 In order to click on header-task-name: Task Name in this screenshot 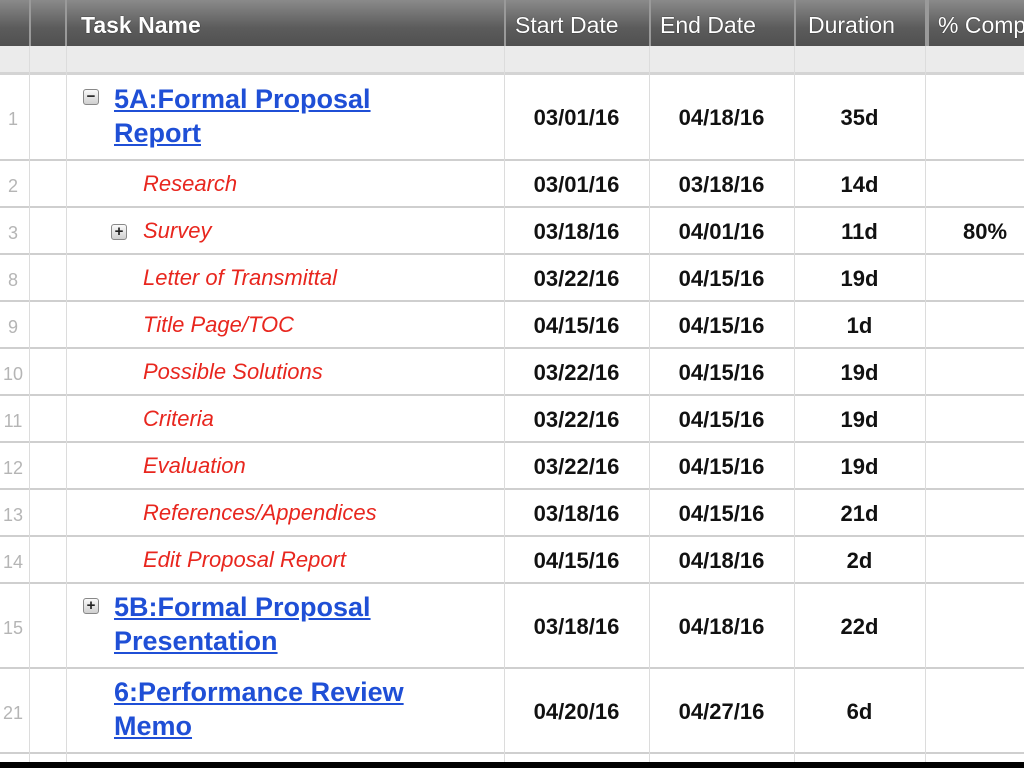, I will do `click(286, 23)`.